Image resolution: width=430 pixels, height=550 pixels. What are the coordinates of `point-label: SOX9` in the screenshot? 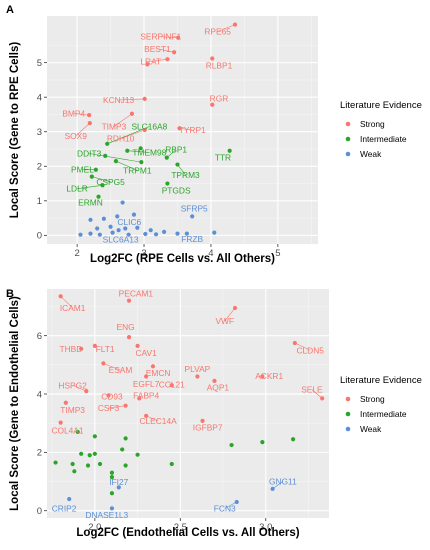 It's located at (76, 136).